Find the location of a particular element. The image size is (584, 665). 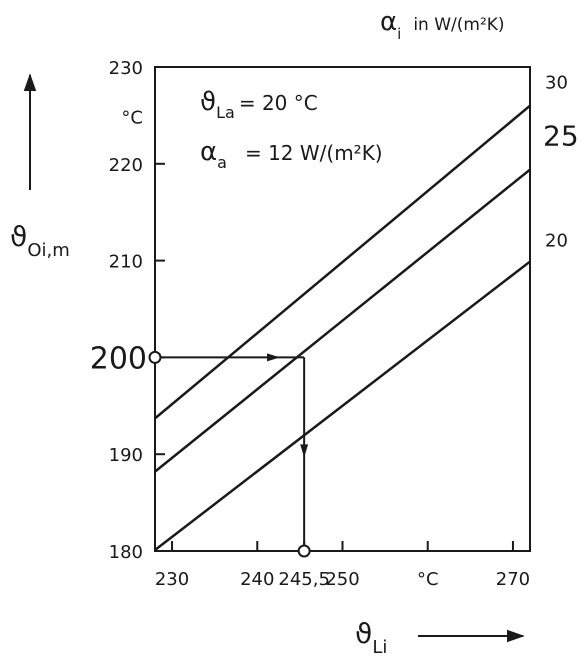

x-unit-label: °C is located at coordinates (428, 579).